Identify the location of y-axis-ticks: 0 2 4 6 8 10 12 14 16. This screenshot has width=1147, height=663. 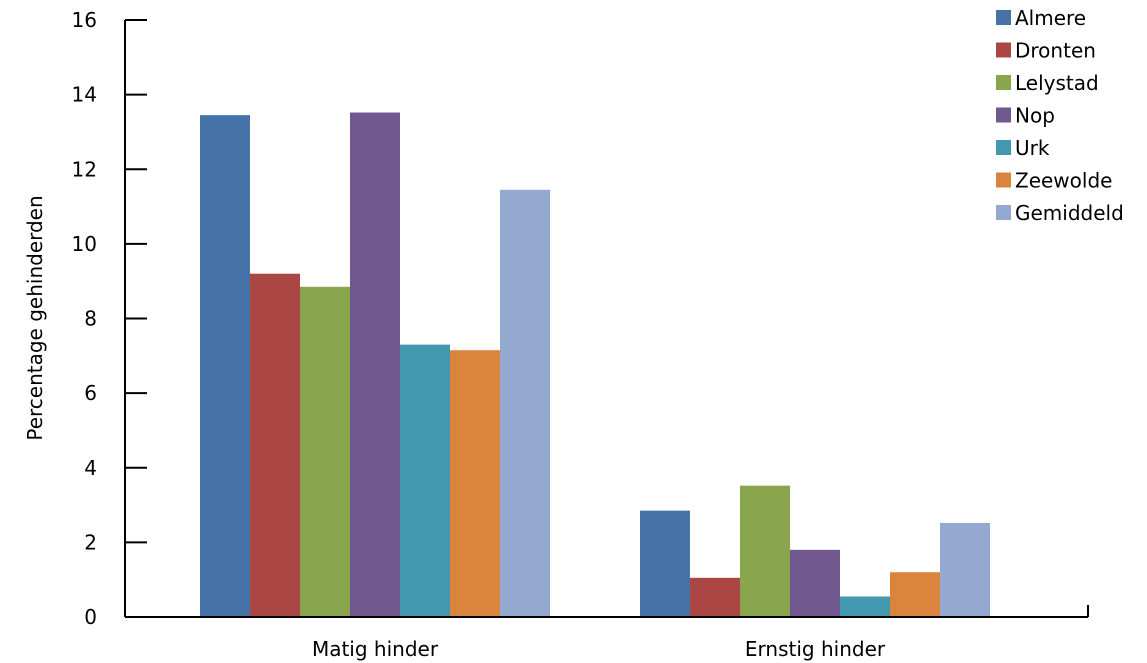
(109, 318).